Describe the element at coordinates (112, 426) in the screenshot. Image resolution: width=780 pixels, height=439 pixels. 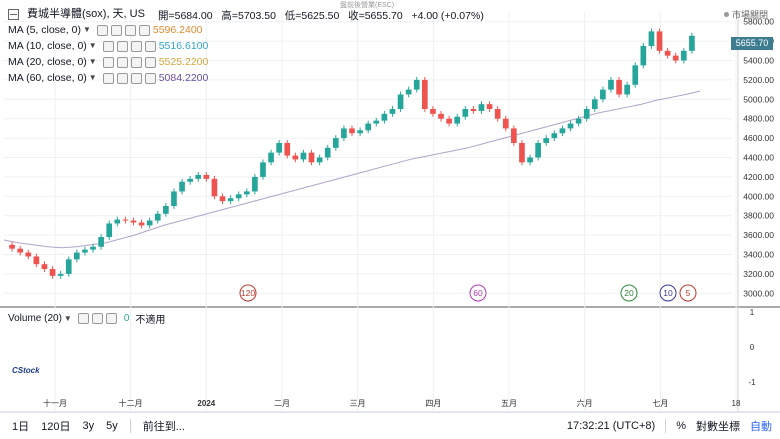
I see `range-5y-button: 5y` at that location.